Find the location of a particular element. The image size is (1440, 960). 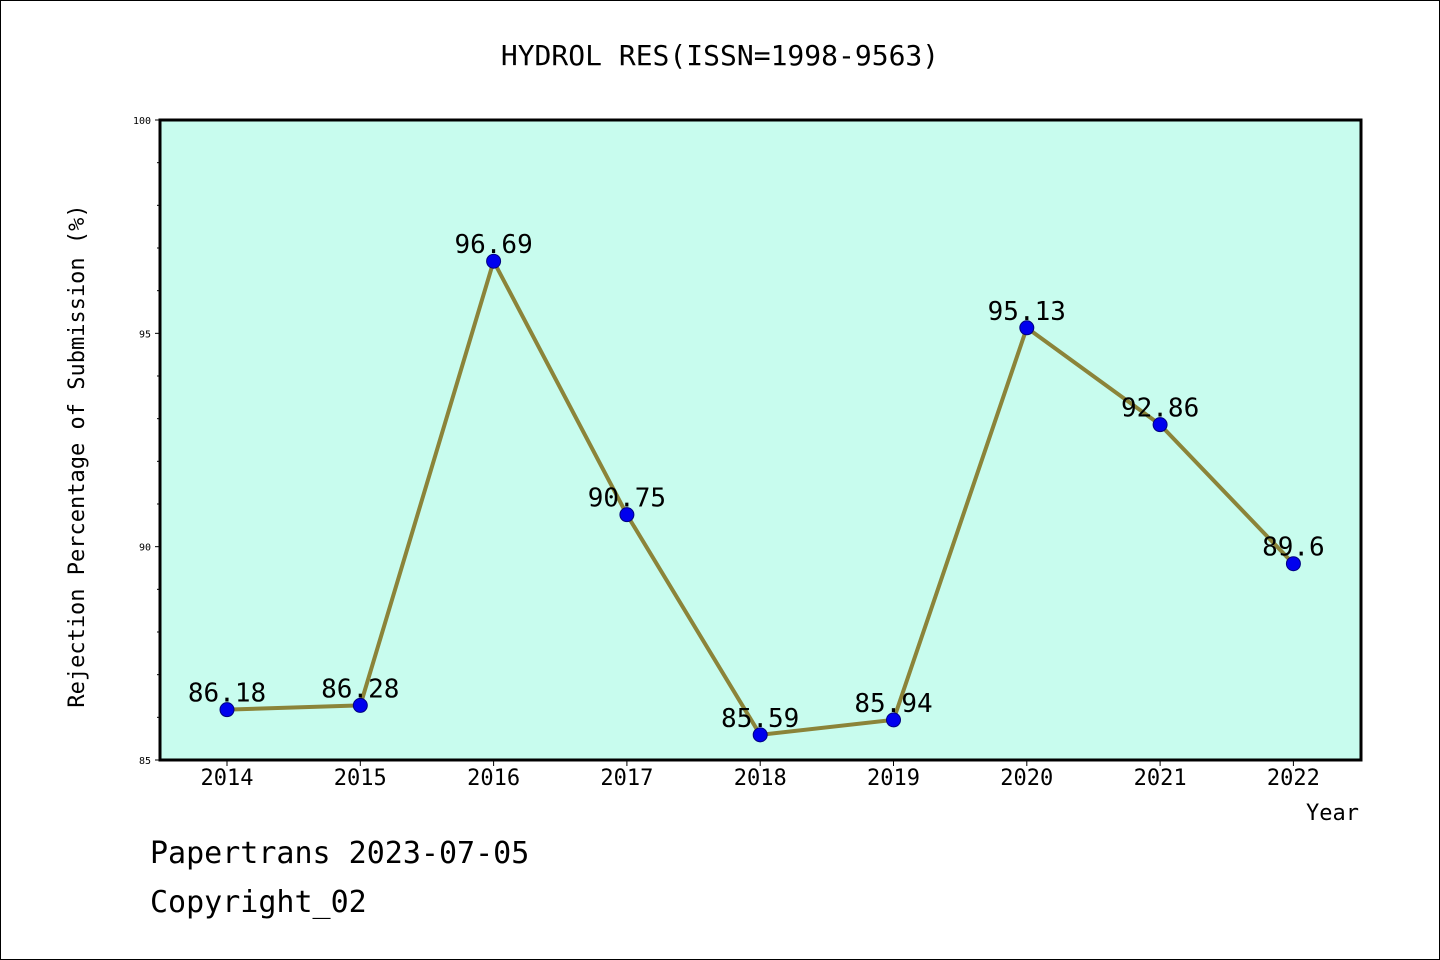

x-axis-title: Year is located at coordinates (1332, 813).